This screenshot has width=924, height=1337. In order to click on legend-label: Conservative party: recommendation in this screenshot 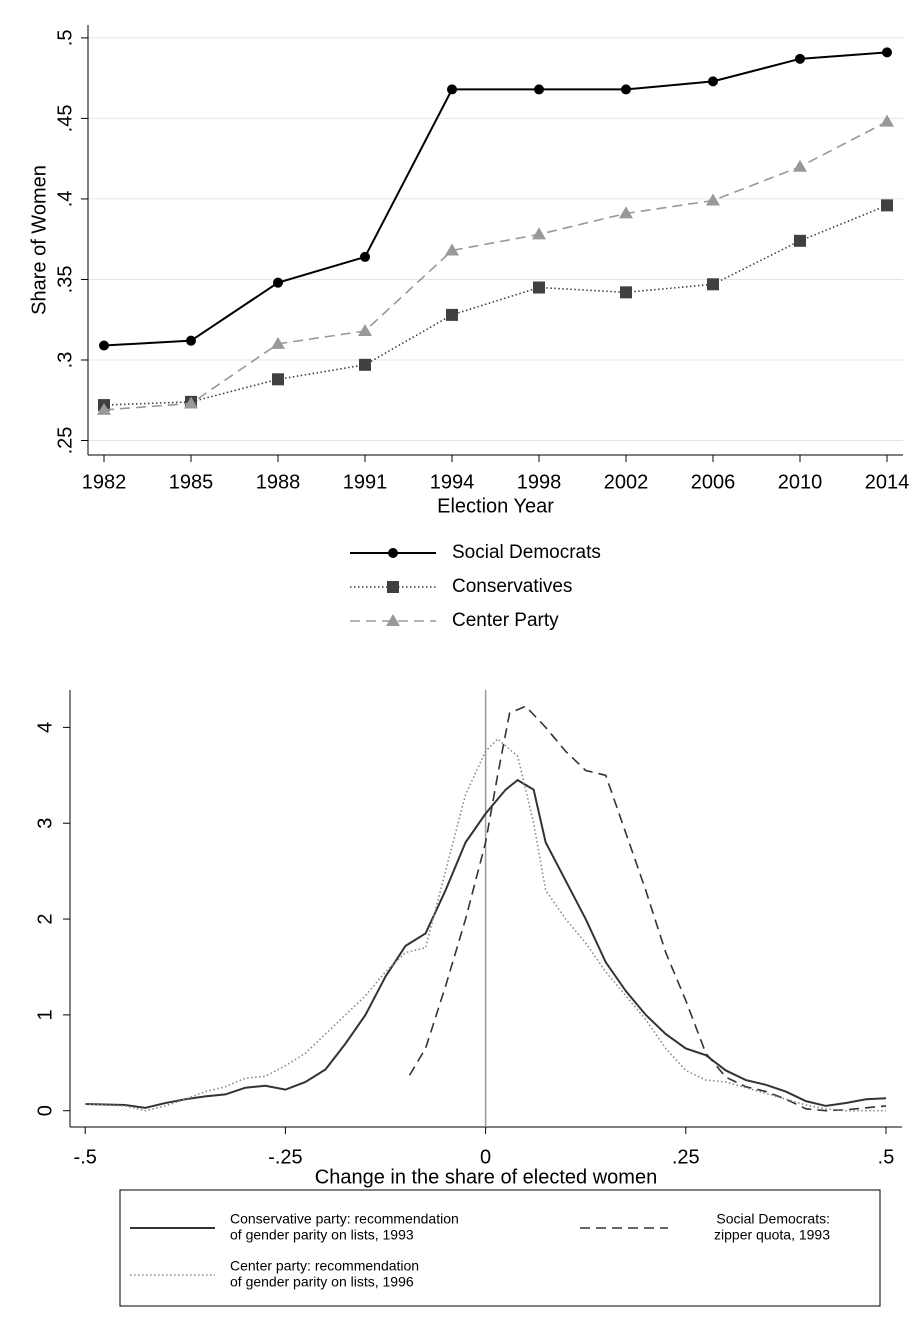, I will do `click(344, 1219)`.